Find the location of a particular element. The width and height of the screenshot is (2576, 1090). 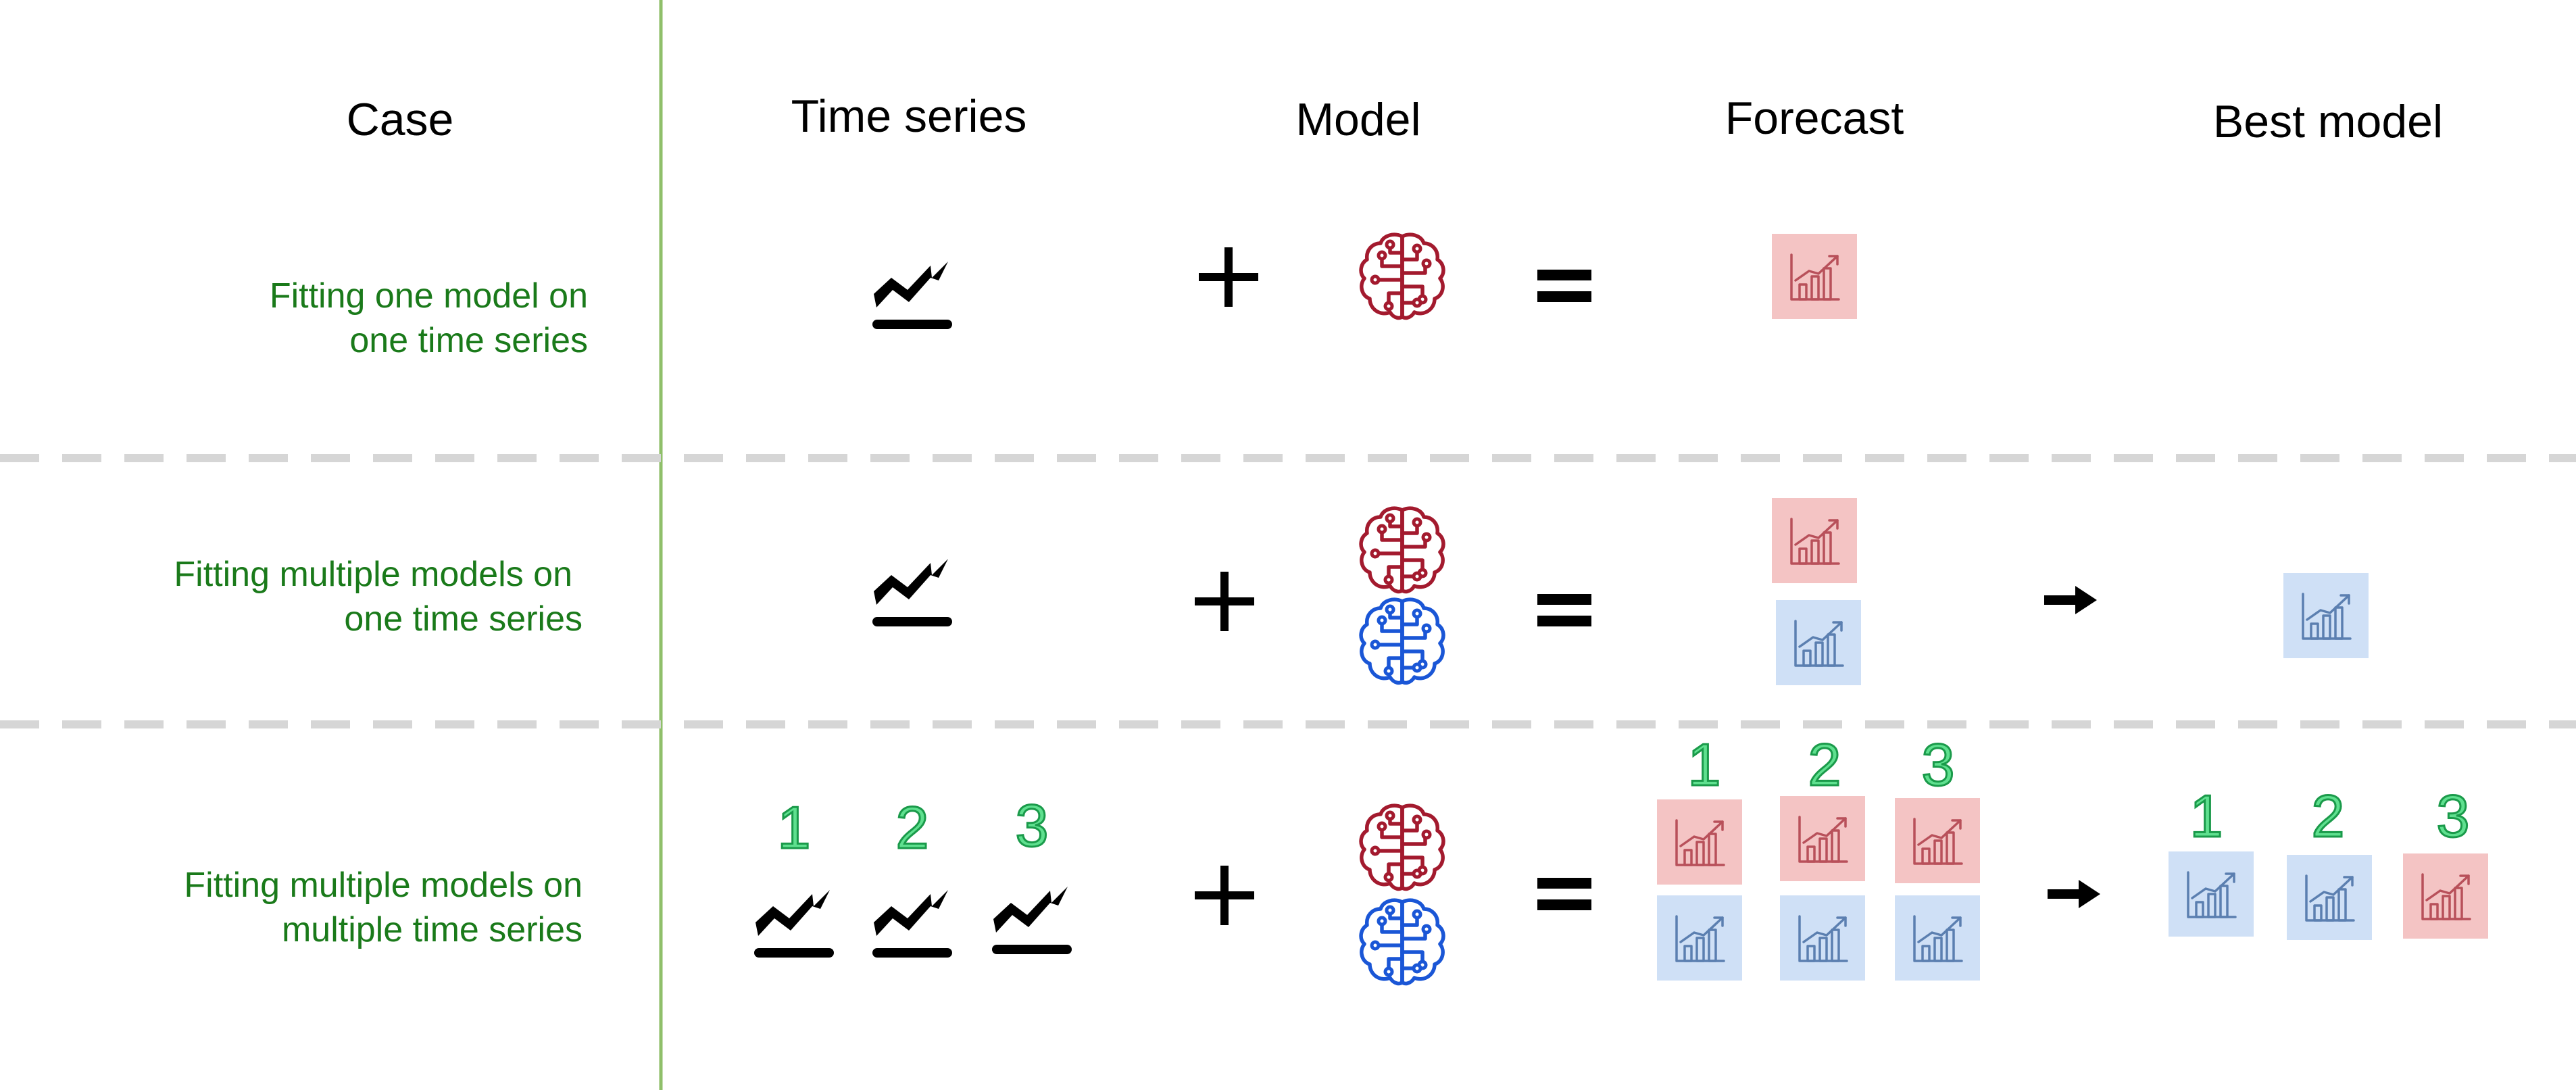

header-case: Case is located at coordinates (401, 119).